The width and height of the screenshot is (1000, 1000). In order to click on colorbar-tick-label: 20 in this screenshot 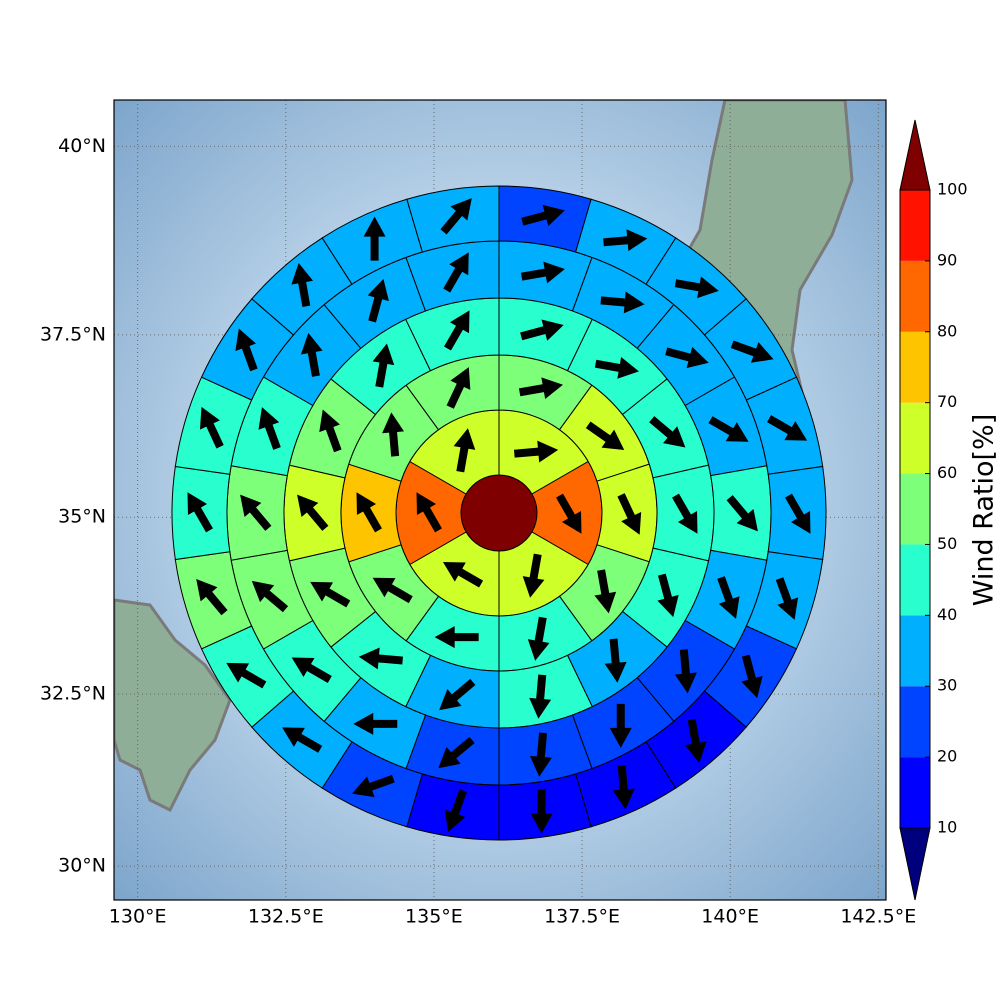, I will do `click(947, 756)`.